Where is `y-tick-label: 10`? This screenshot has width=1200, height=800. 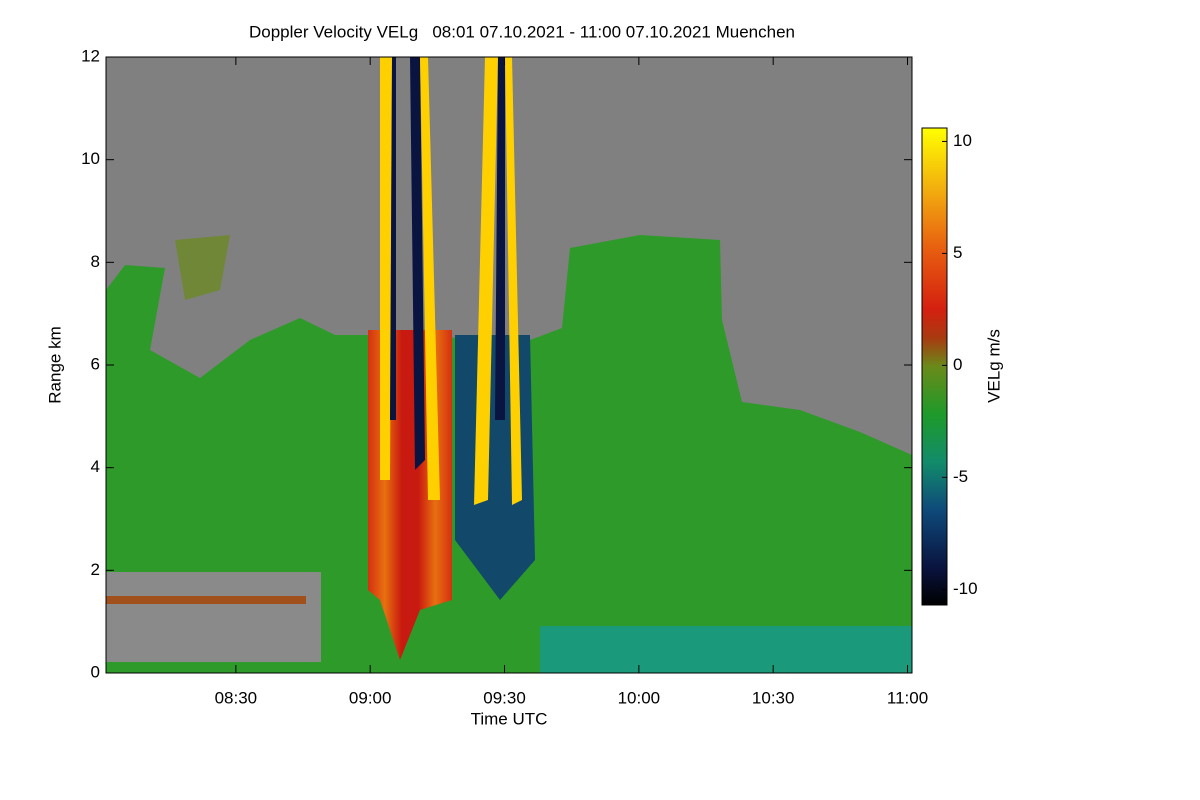
y-tick-label: 10 is located at coordinates (90, 158).